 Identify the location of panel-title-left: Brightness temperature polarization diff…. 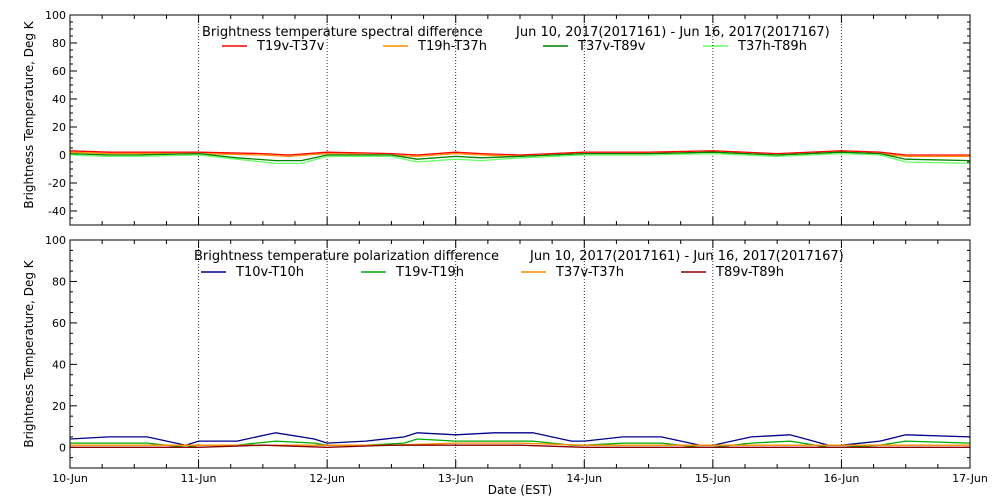
(346, 256).